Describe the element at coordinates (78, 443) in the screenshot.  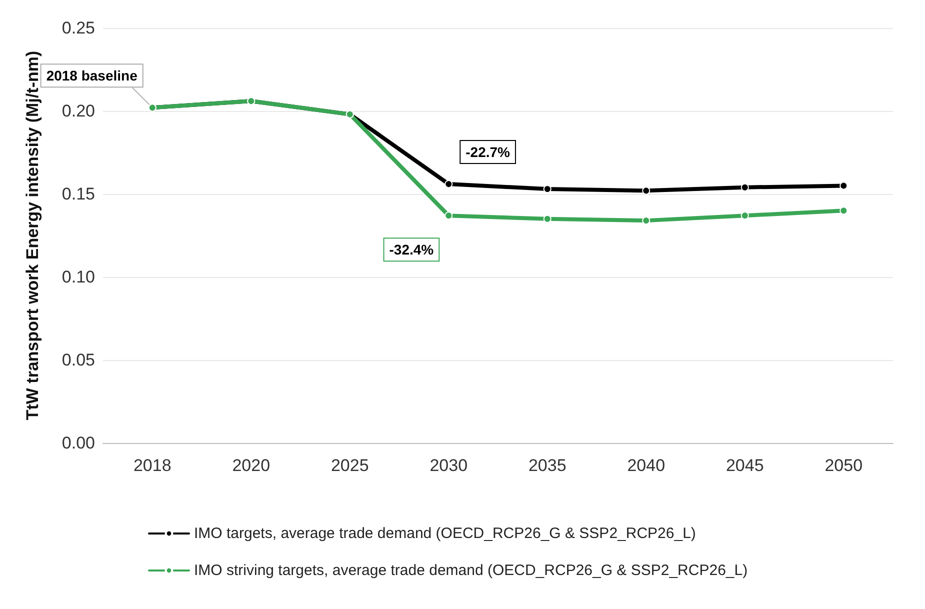
I see `y-tick-label: 0.00` at that location.